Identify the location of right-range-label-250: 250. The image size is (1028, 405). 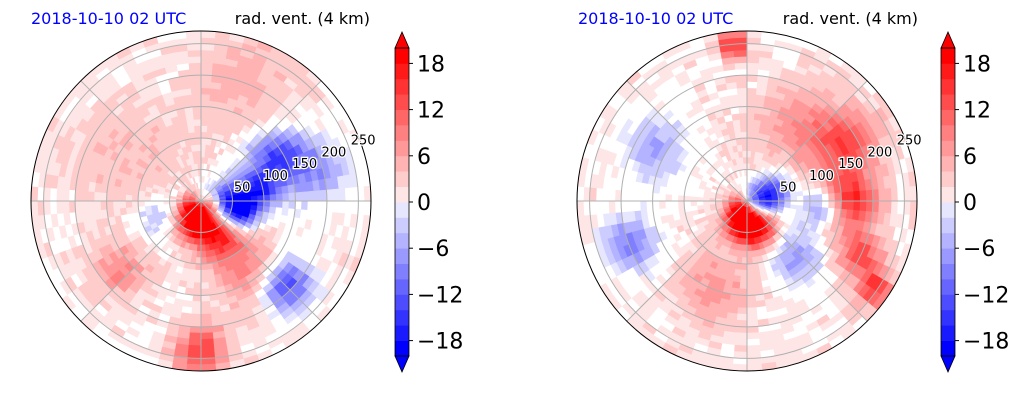
(909, 141).